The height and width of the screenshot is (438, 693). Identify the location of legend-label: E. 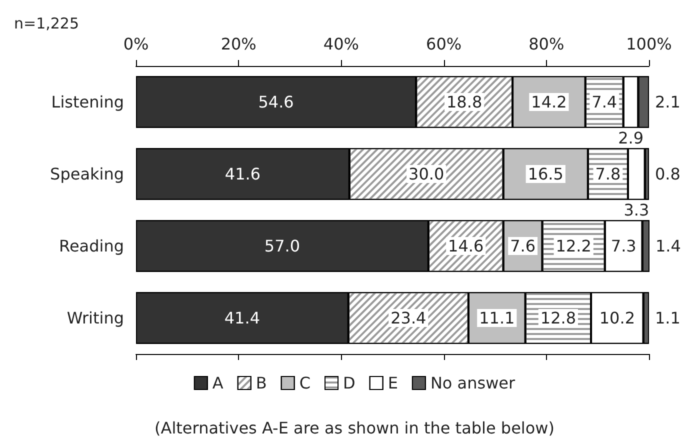
(393, 383).